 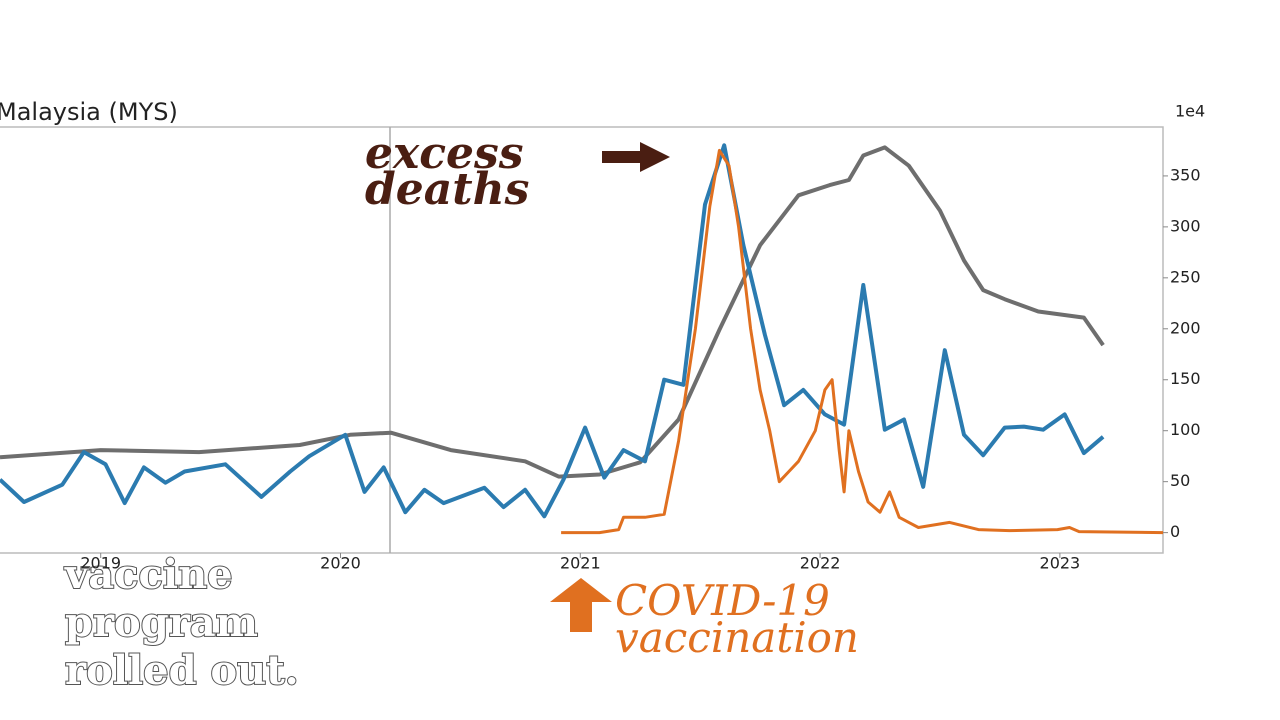 What do you see at coordinates (1180, 480) in the screenshot?
I see `y-tick-label: 50` at bounding box center [1180, 480].